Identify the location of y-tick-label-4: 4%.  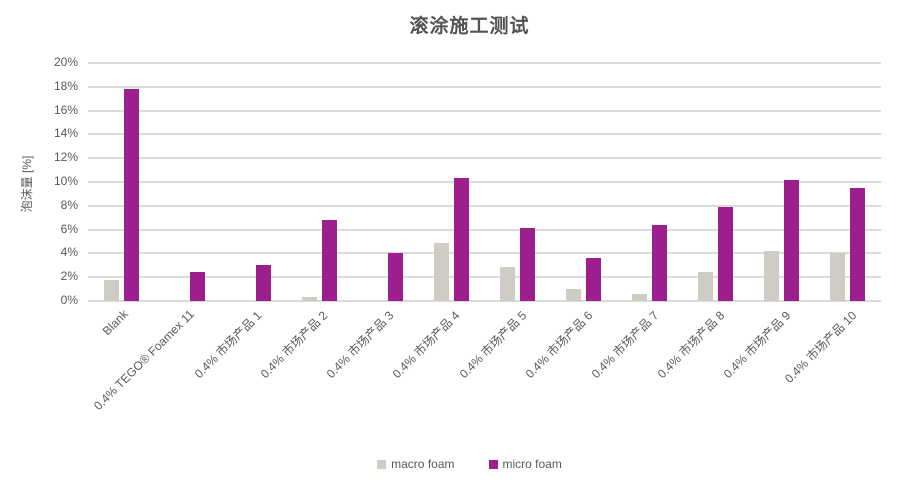
(69, 252).